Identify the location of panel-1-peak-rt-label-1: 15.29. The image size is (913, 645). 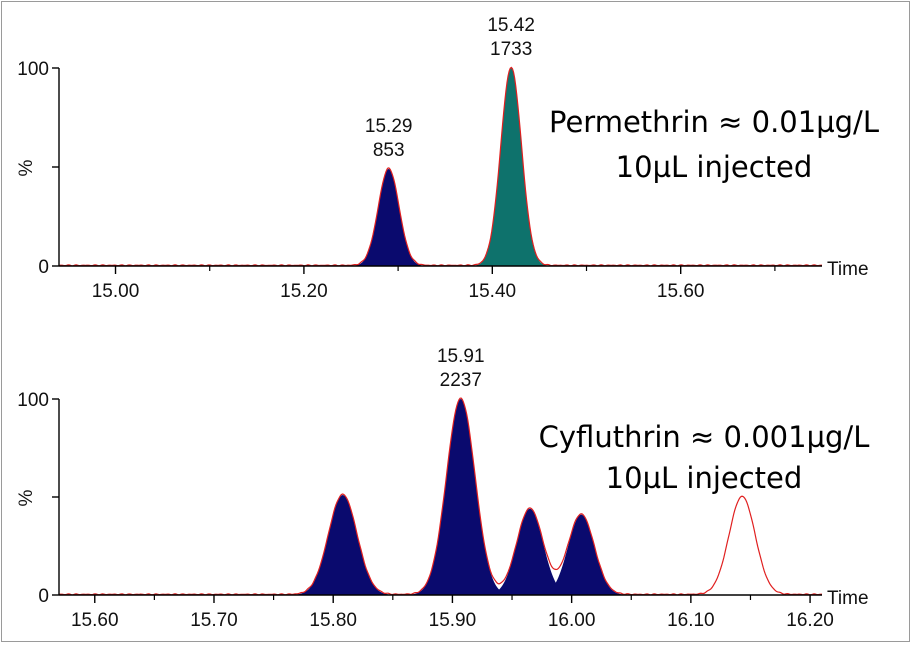
(389, 126).